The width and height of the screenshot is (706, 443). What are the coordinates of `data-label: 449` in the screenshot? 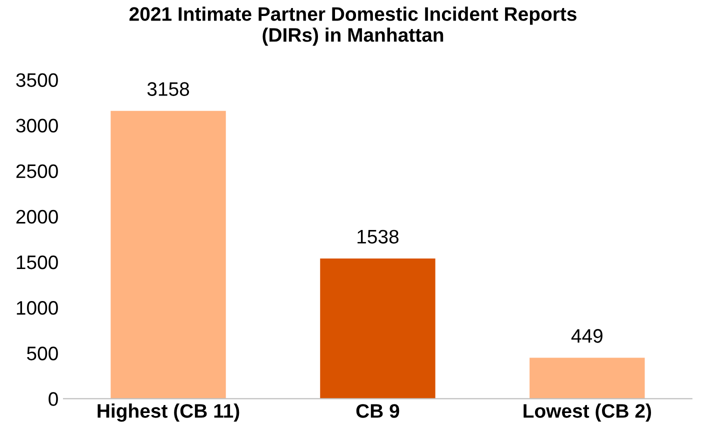 It's located at (586, 336).